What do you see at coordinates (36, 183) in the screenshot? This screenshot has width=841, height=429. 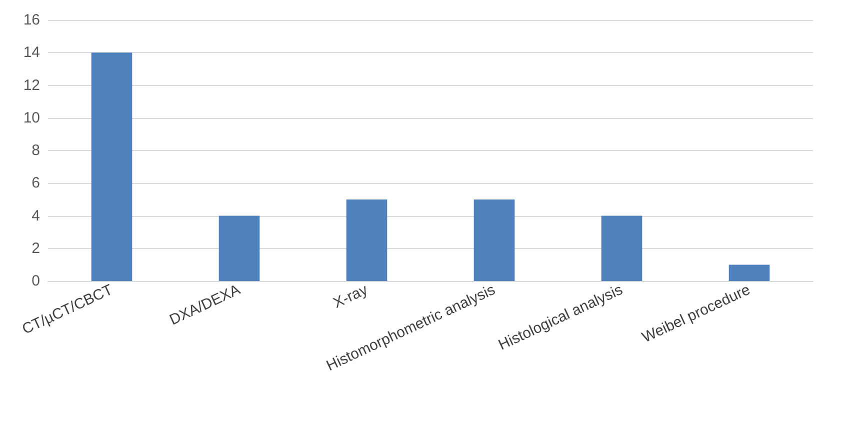 I see `y-tick-label: 6` at bounding box center [36, 183].